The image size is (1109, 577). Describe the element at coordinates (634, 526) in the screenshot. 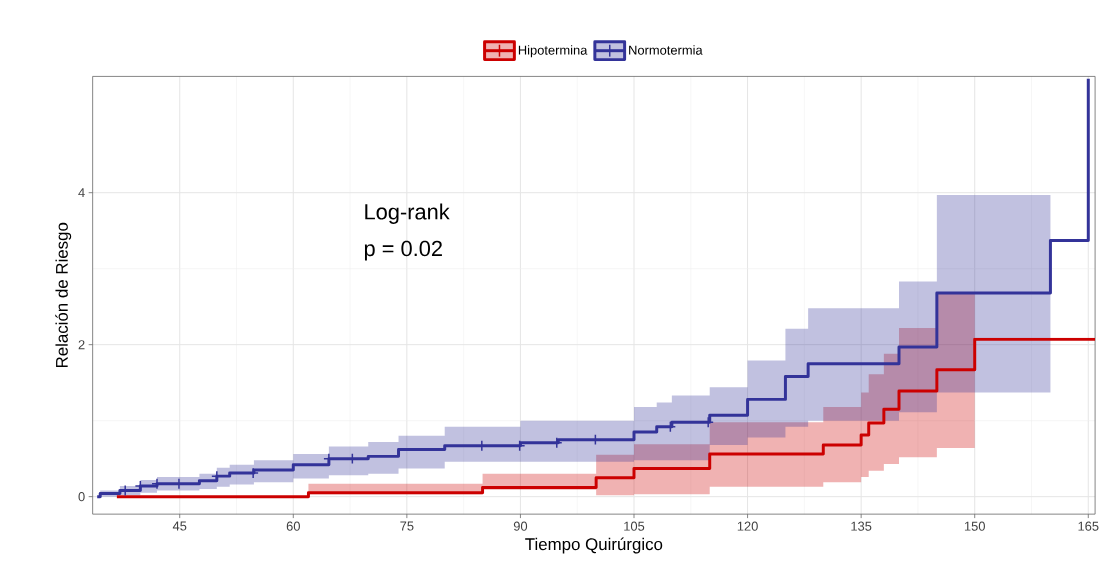

I see `x-tick-label: 105` at that location.